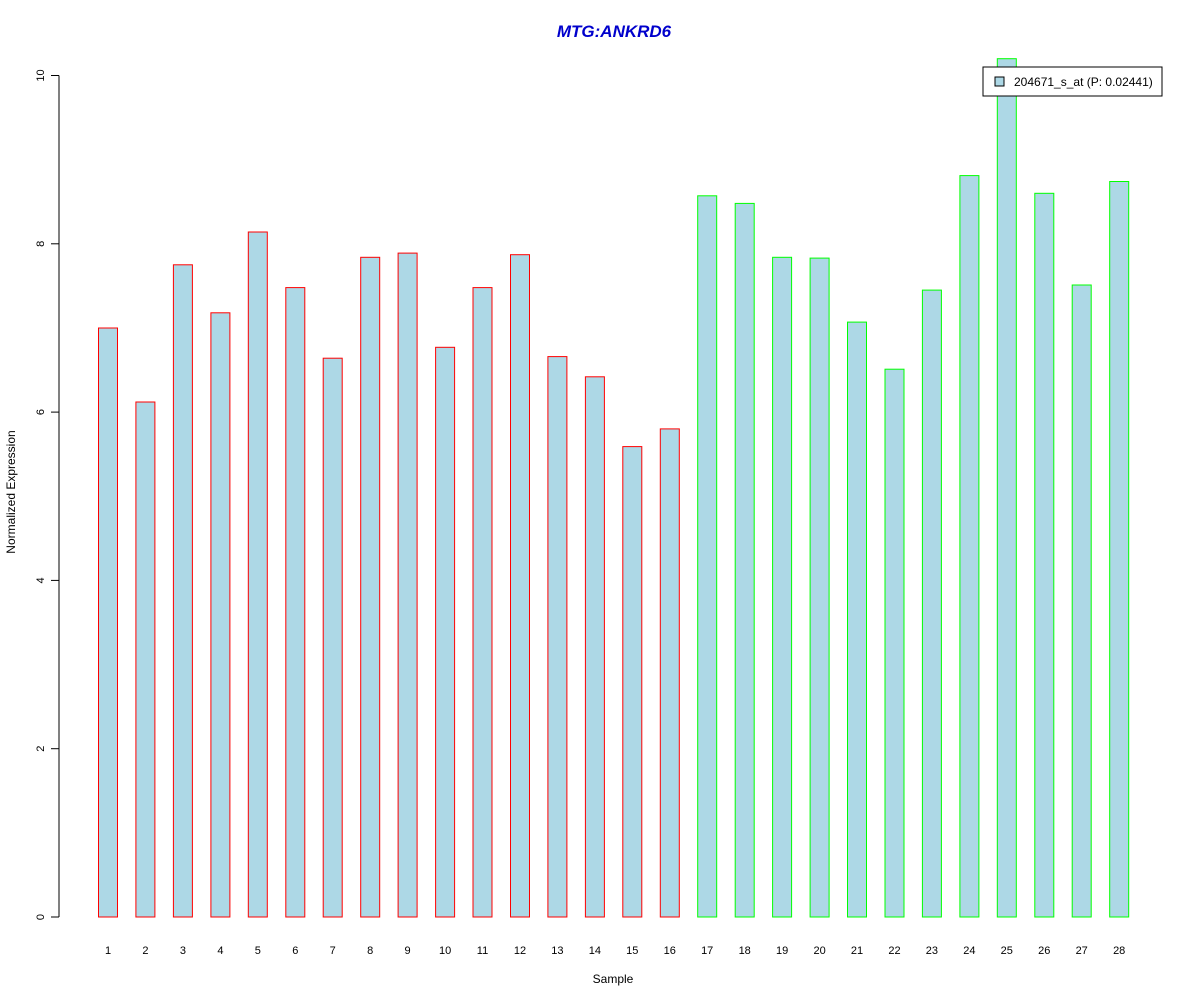 The width and height of the screenshot is (1200, 1005). What do you see at coordinates (145, 951) in the screenshot?
I see `x-tick-label: 2` at bounding box center [145, 951].